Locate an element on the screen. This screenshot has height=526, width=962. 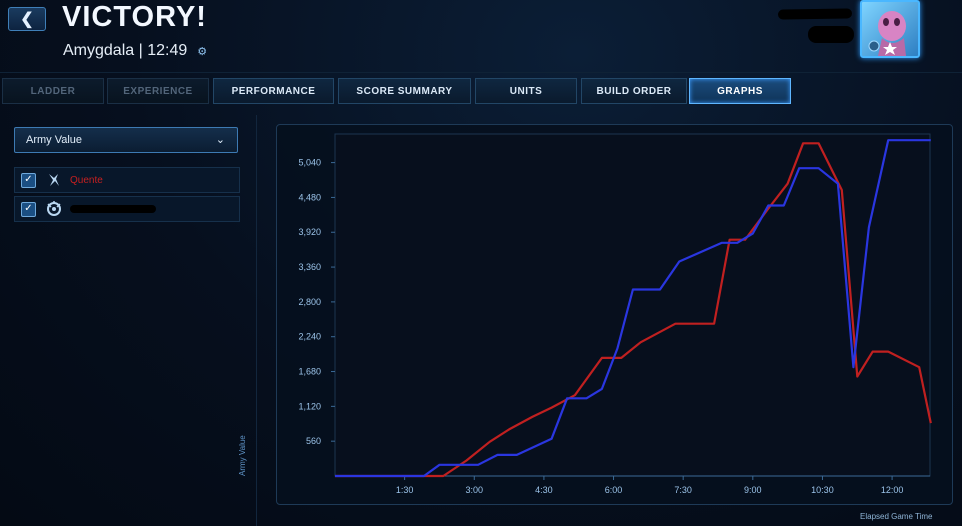
redacted-player-2-name is located at coordinates (113, 209).